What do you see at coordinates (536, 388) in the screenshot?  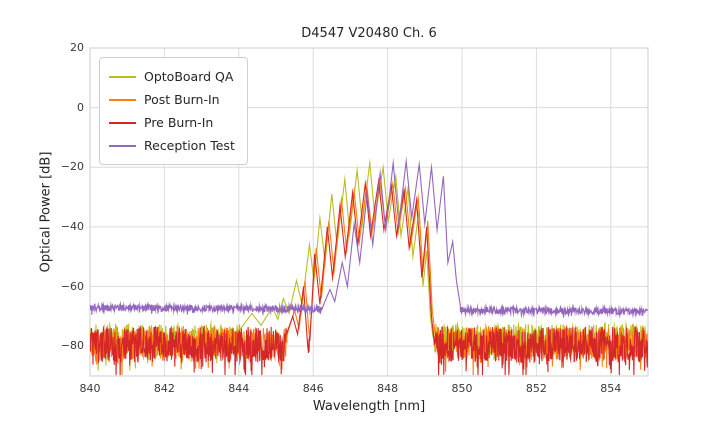 I see `x-tick-label: 852` at bounding box center [536, 388].